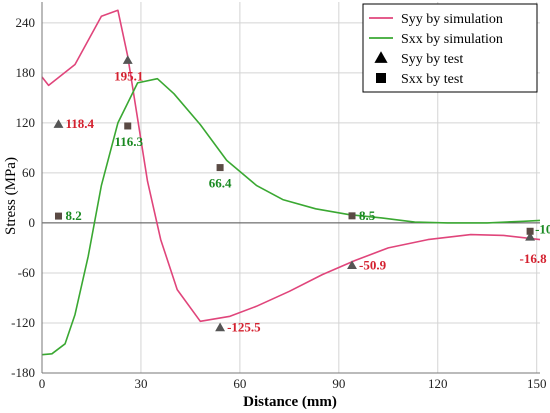  Describe the element at coordinates (338, 383) in the screenshot. I see `x-tick-label: 90` at that location.